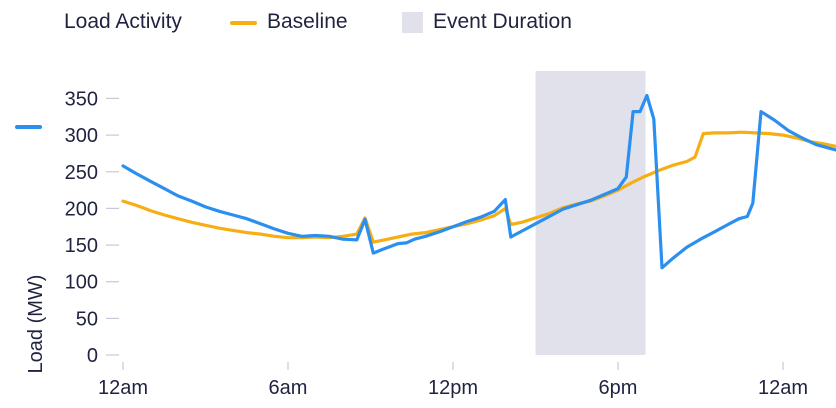 The width and height of the screenshot is (836, 408). Describe the element at coordinates (92, 356) in the screenshot. I see `y-tick-label: 0` at that location.